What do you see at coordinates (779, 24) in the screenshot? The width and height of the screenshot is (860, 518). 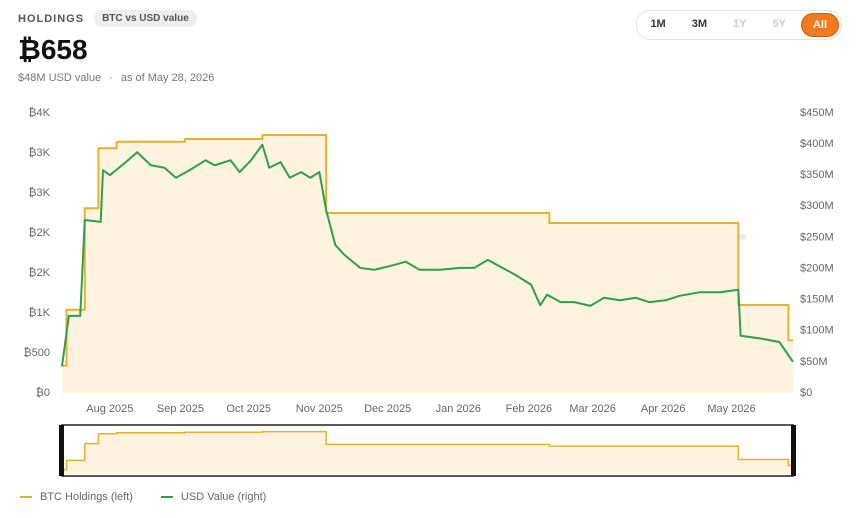 I see `range-button: 5Y` at bounding box center [779, 24].